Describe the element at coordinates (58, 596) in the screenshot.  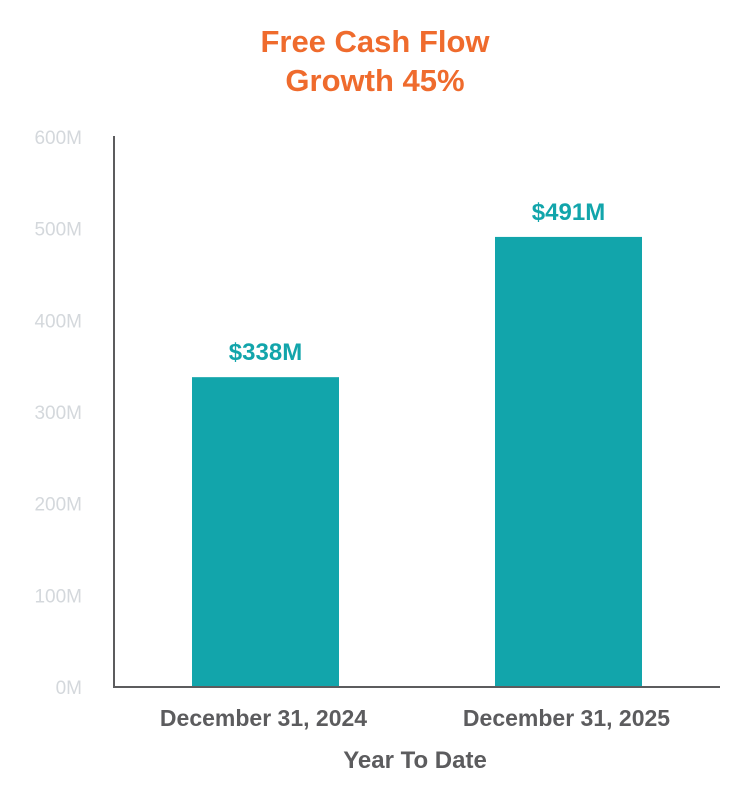
I see `y-tick-label: 100M` at that location.